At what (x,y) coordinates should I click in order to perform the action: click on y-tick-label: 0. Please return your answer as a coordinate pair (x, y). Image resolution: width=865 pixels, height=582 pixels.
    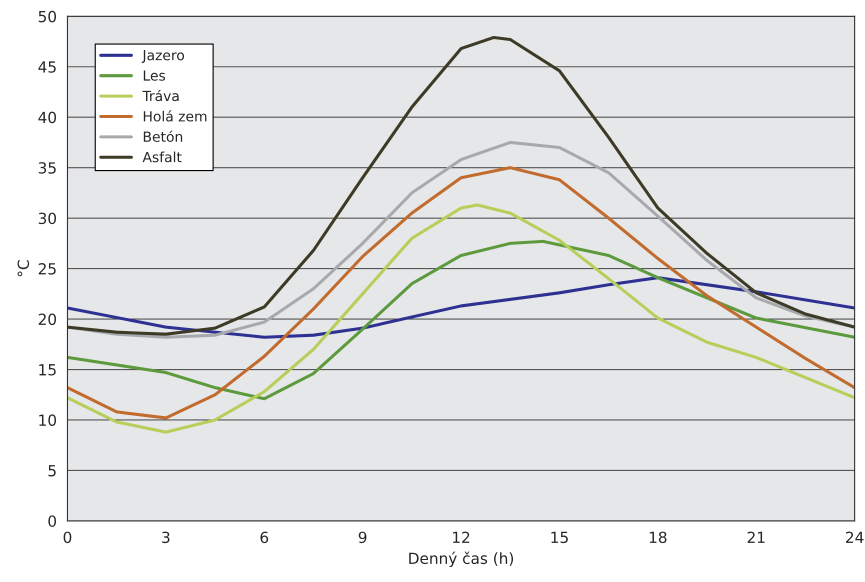
    Looking at the image, I should click on (52, 521).